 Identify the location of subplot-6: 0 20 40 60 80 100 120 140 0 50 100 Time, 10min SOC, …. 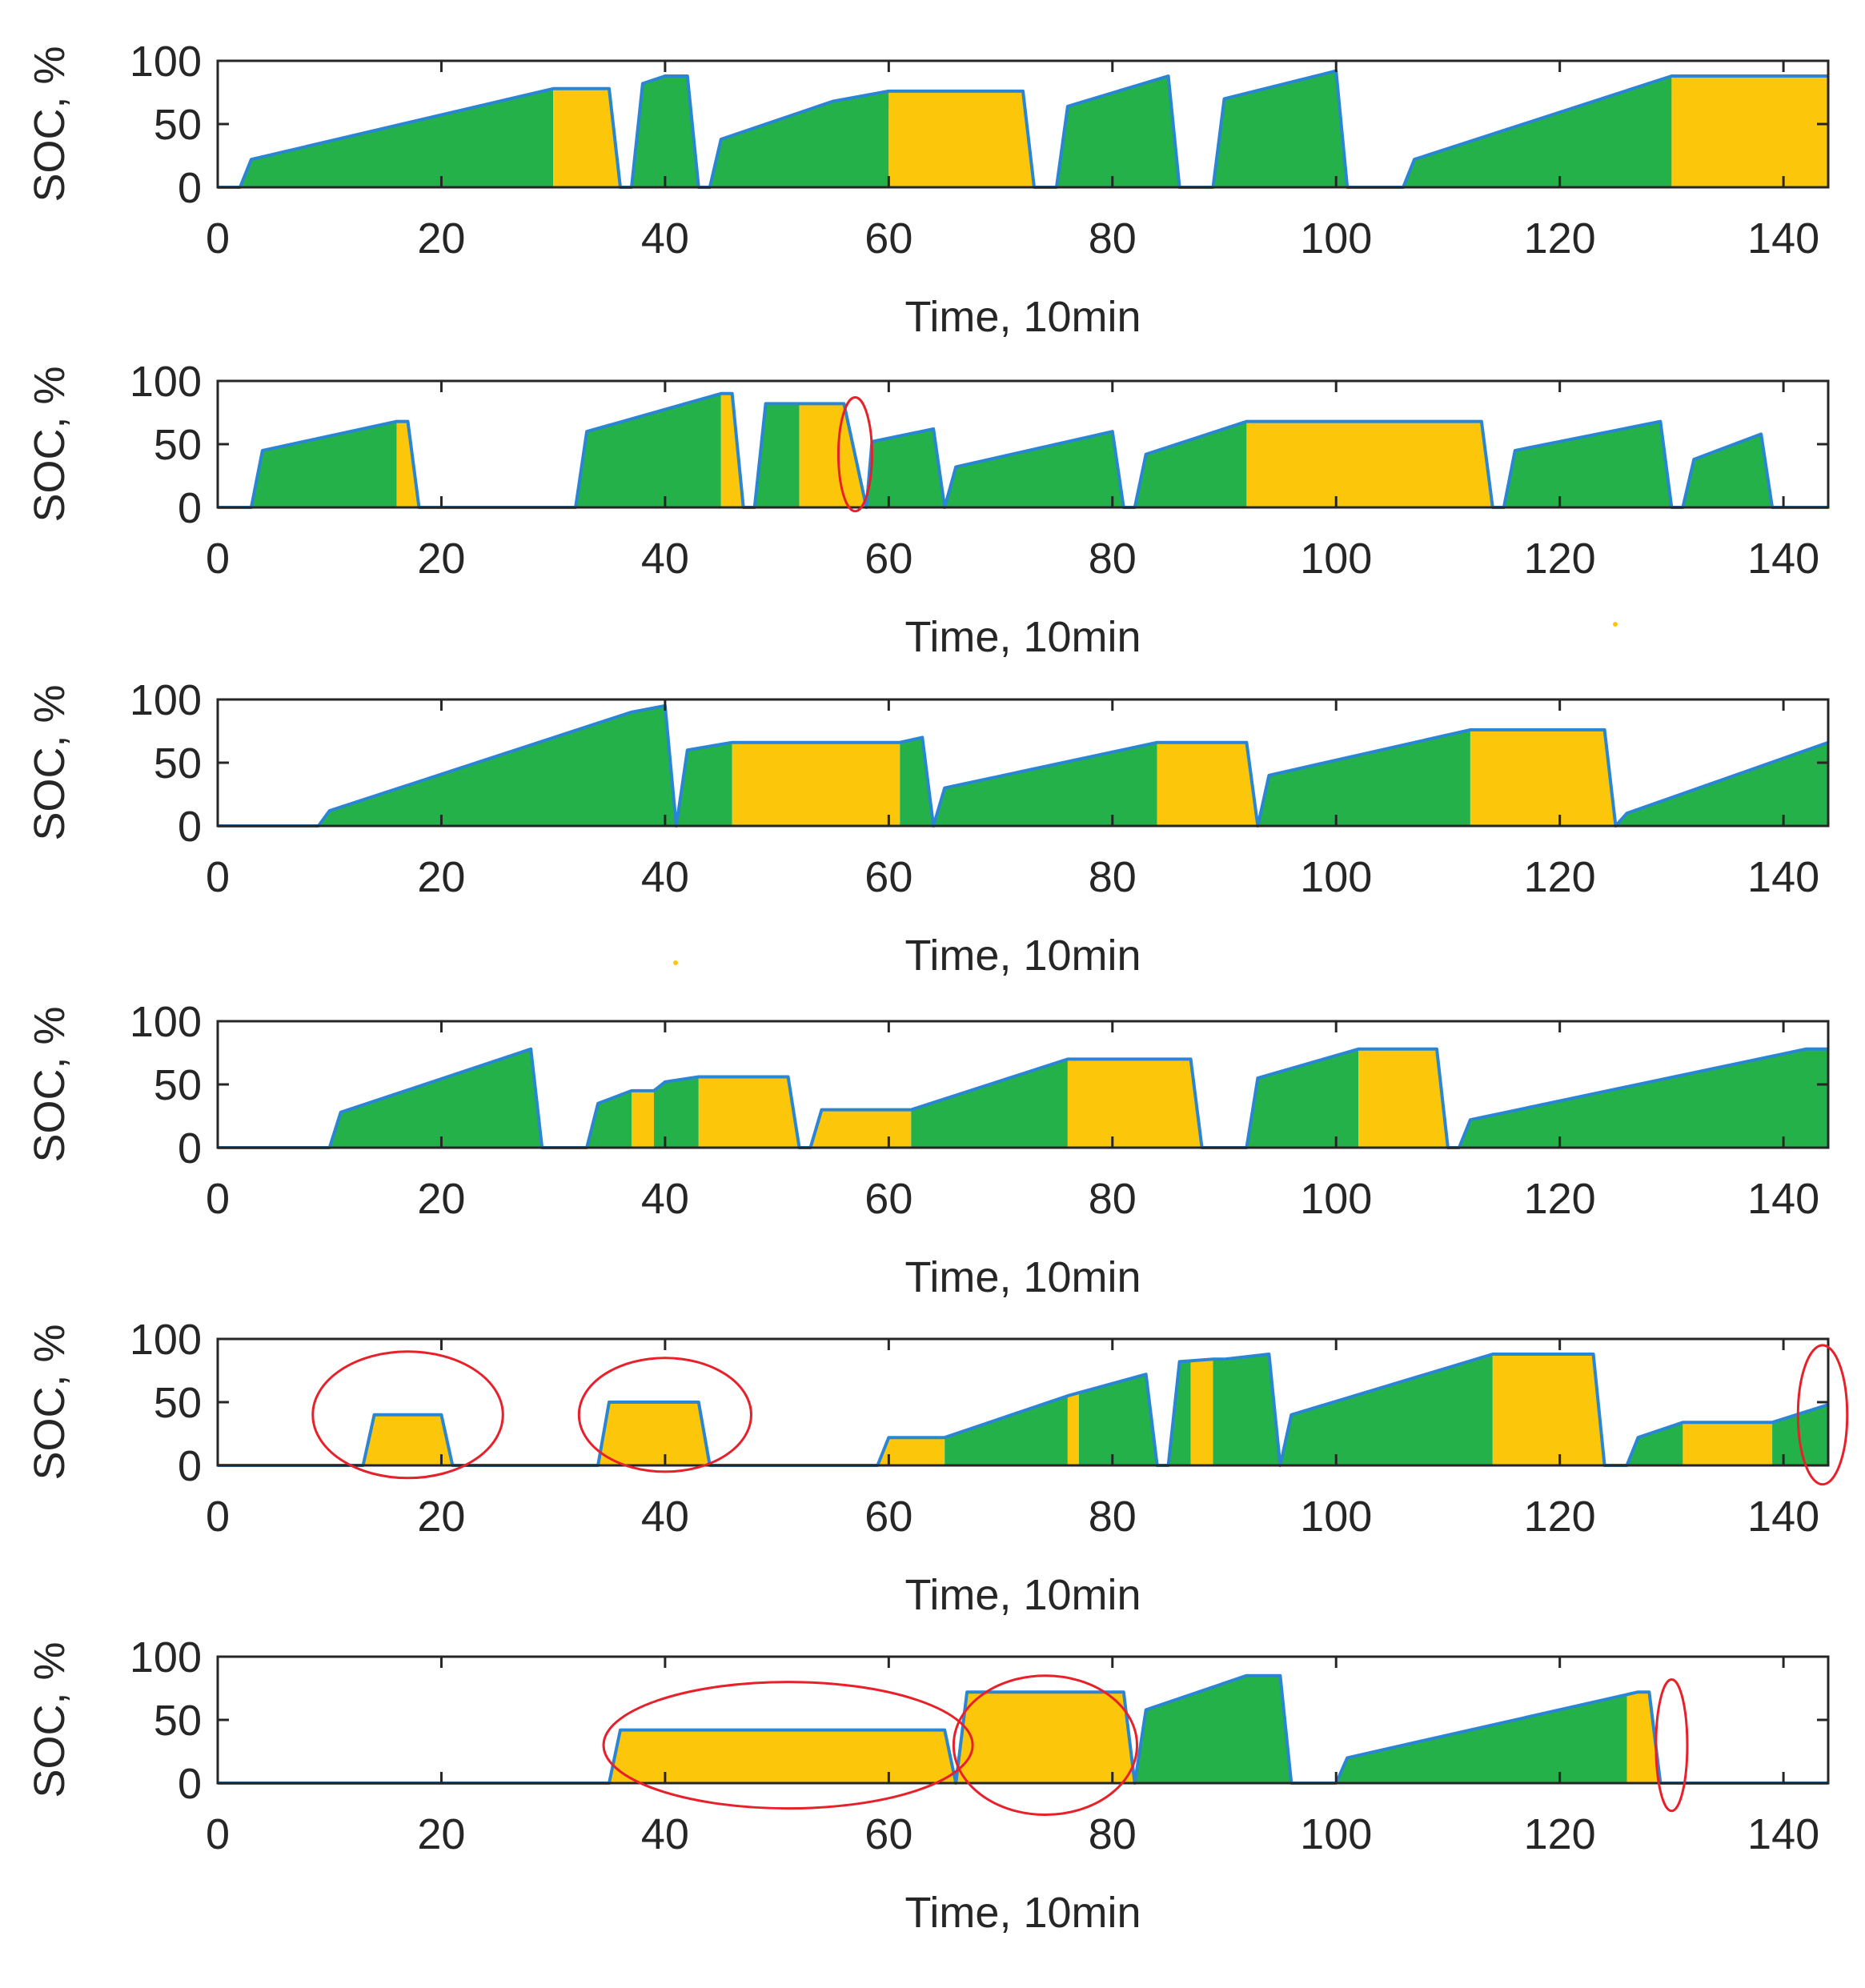
(928, 1785).